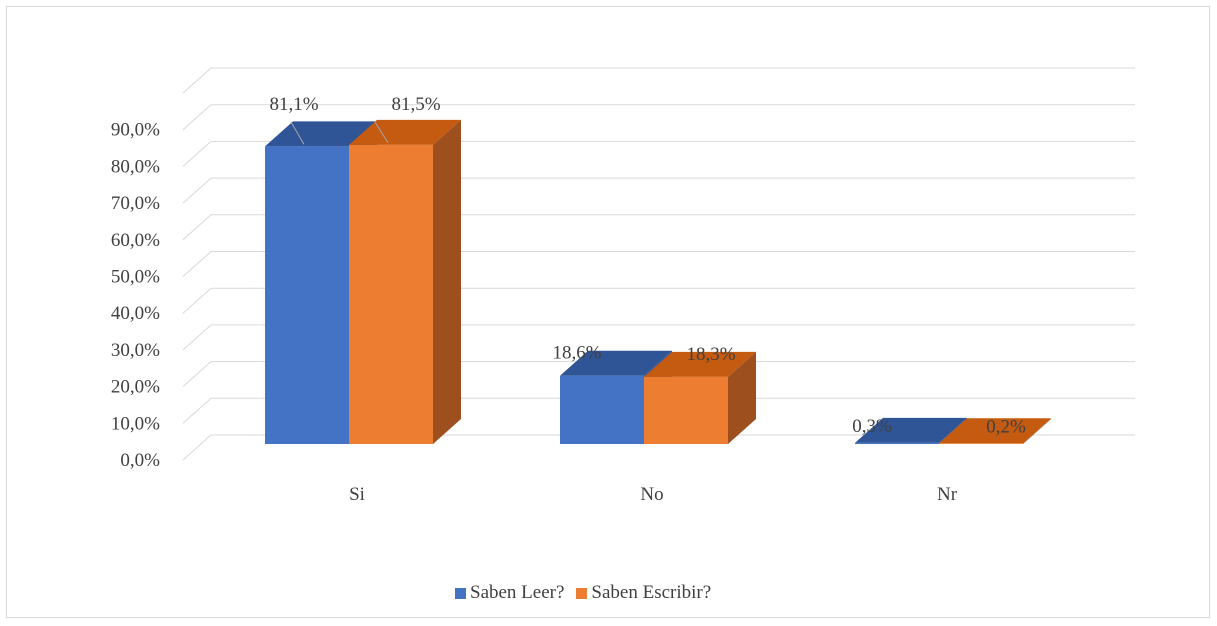  I want to click on y-tick-label: 40,0%, so click(135, 313).